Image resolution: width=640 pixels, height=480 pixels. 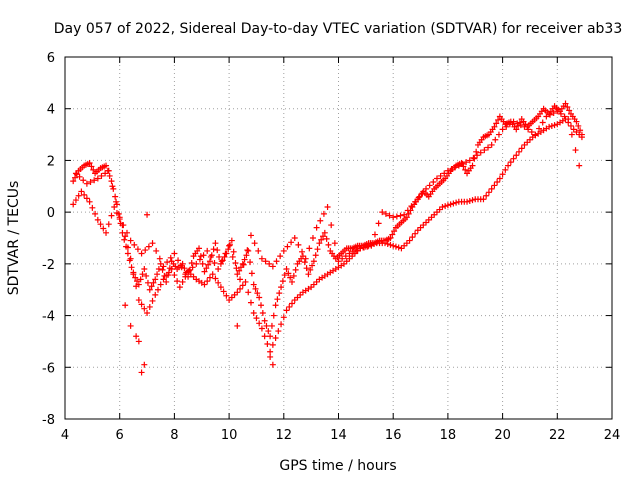 What do you see at coordinates (51, 213) in the screenshot?
I see `y-tick-label: 0` at bounding box center [51, 213].